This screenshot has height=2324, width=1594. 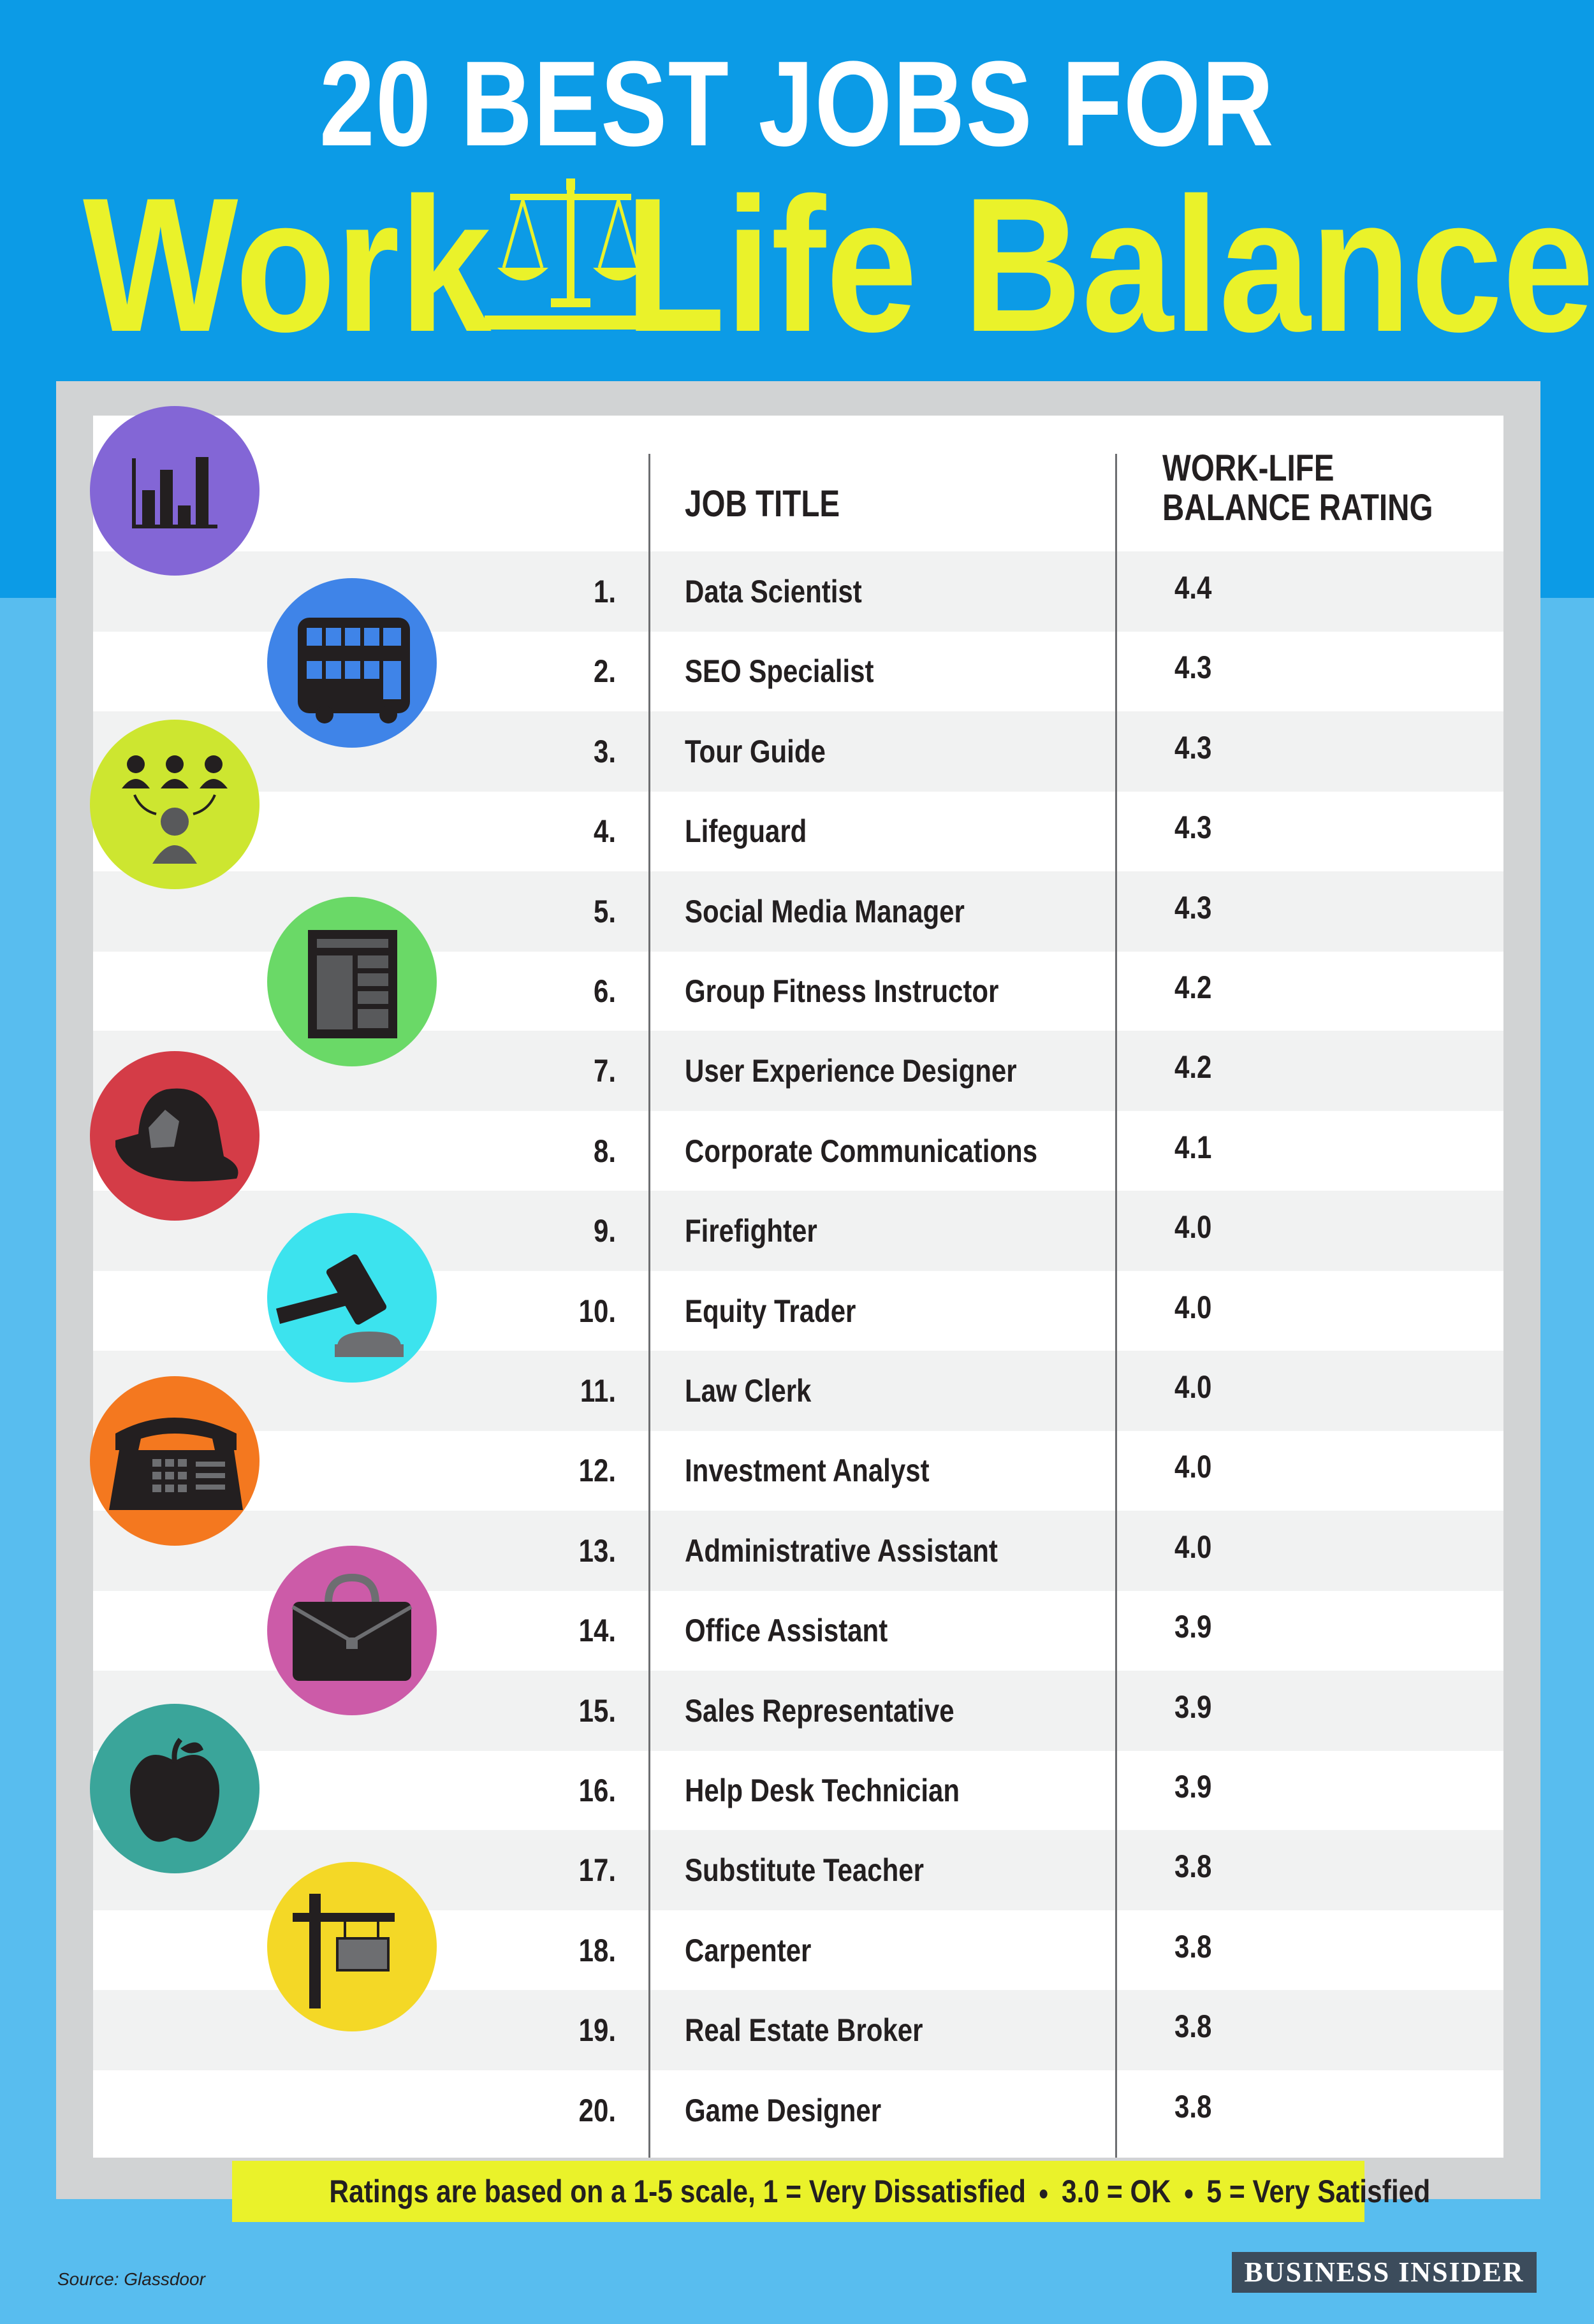 I want to click on telephone-icon, so click(x=175, y=1461).